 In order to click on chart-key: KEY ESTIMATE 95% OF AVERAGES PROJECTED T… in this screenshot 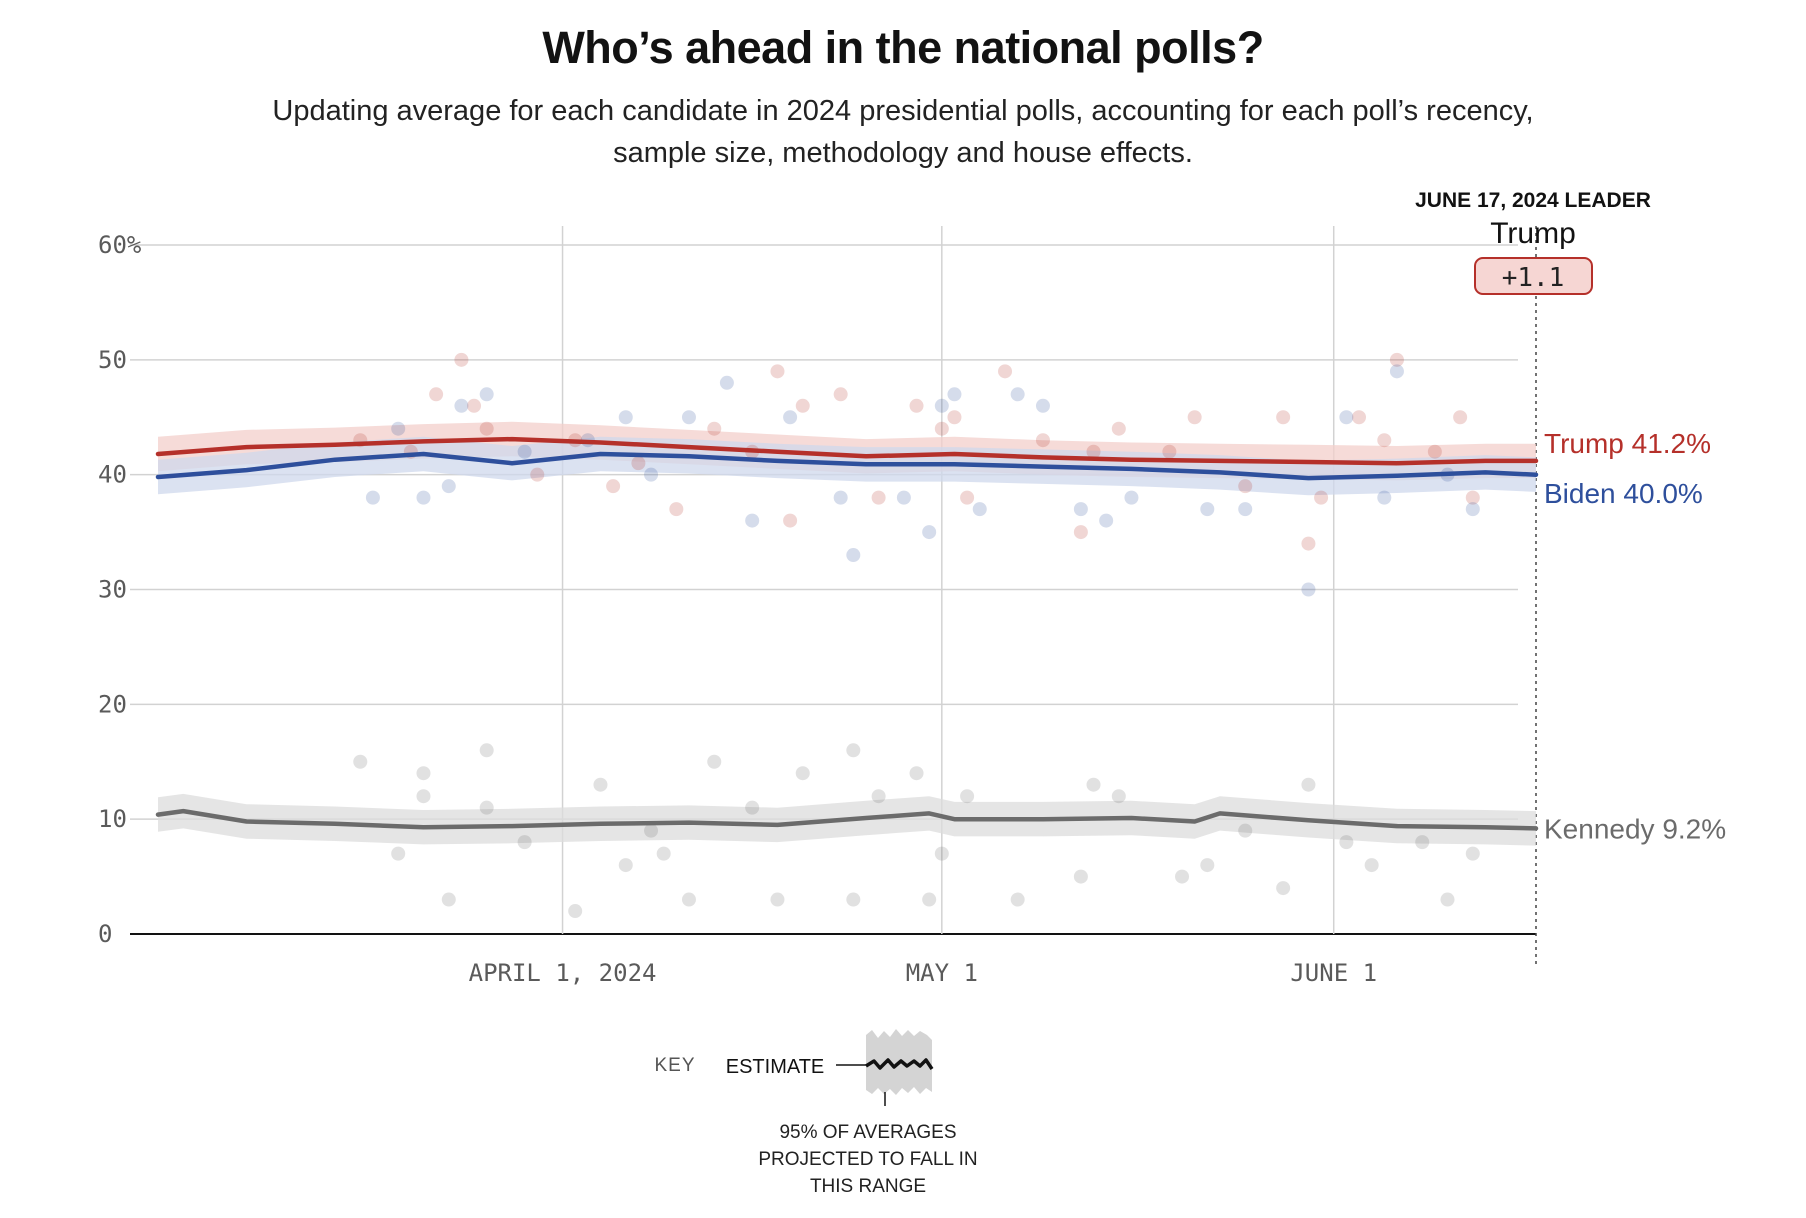, I will do `click(816, 1113)`.